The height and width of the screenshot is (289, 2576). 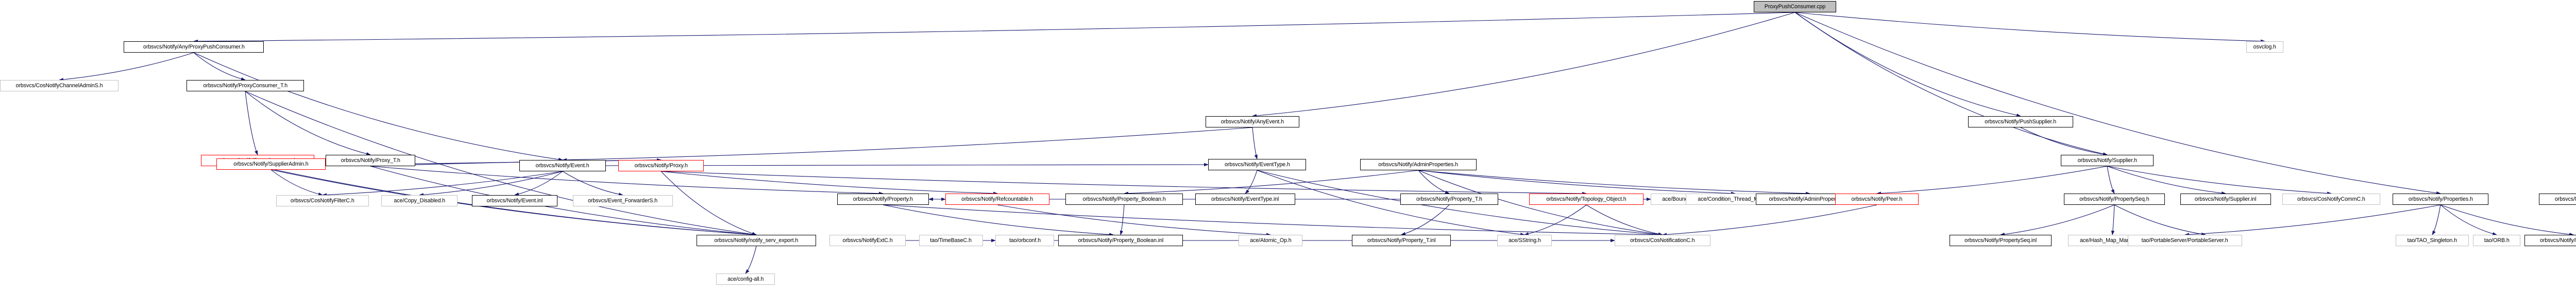 What do you see at coordinates (1401, 241) in the screenshot?
I see `graph-node: orbsvcs/Notify/Property_T.inl` at bounding box center [1401, 241].